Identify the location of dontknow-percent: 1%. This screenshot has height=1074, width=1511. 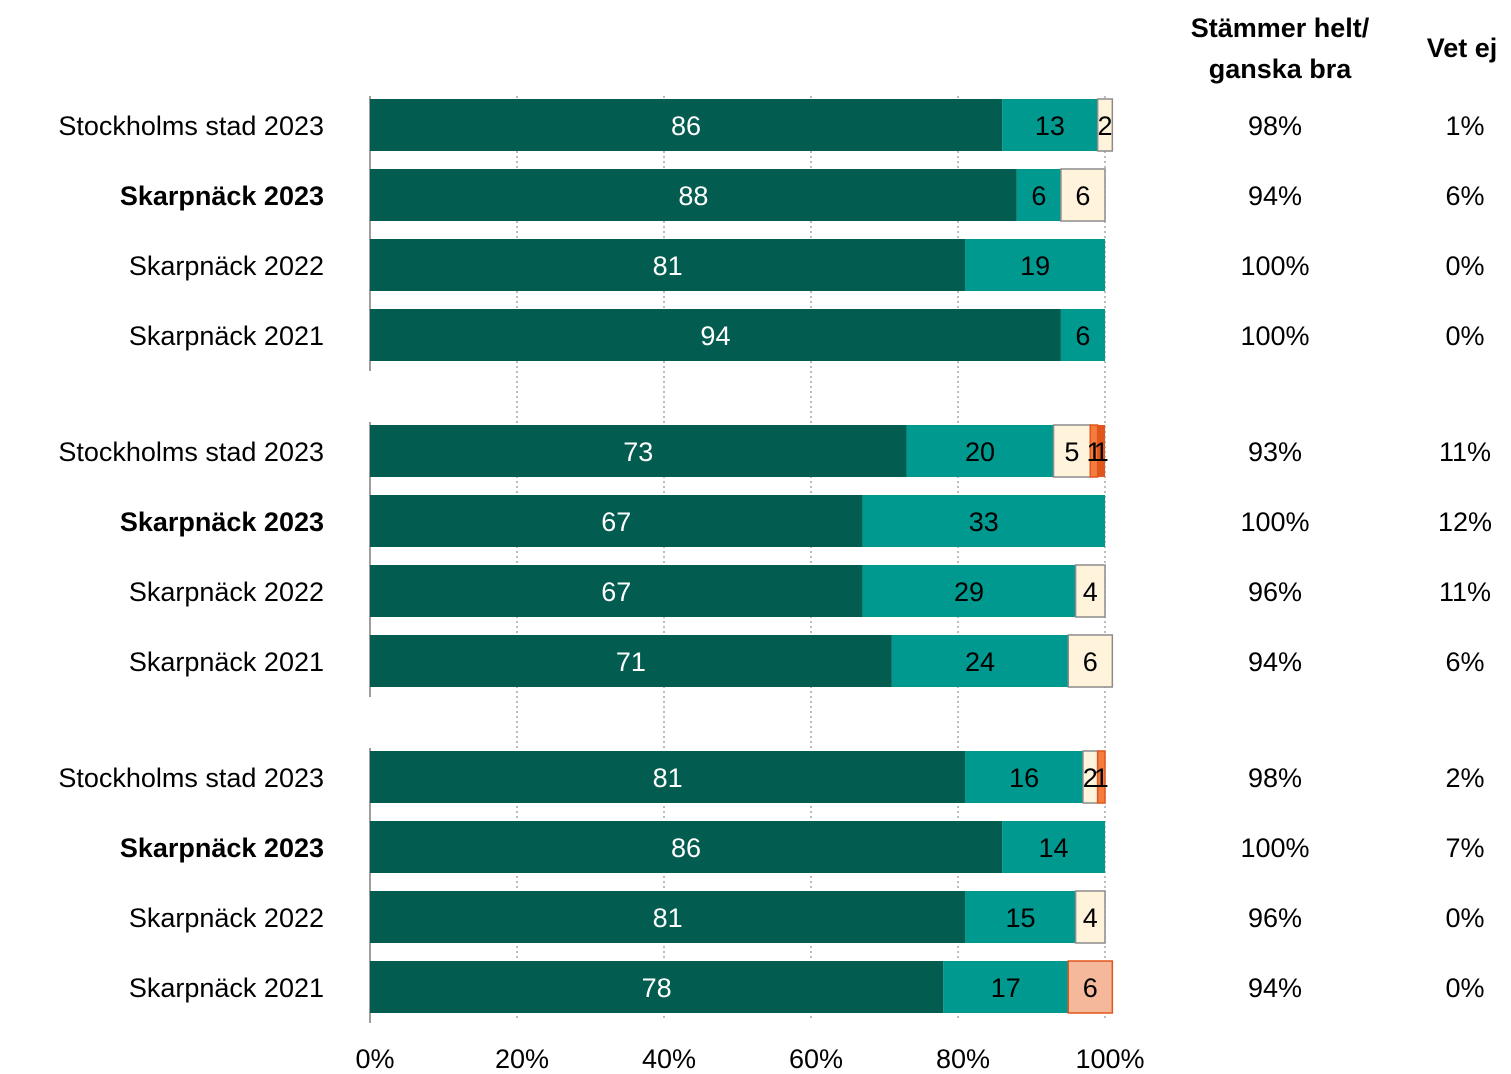
(1464, 126).